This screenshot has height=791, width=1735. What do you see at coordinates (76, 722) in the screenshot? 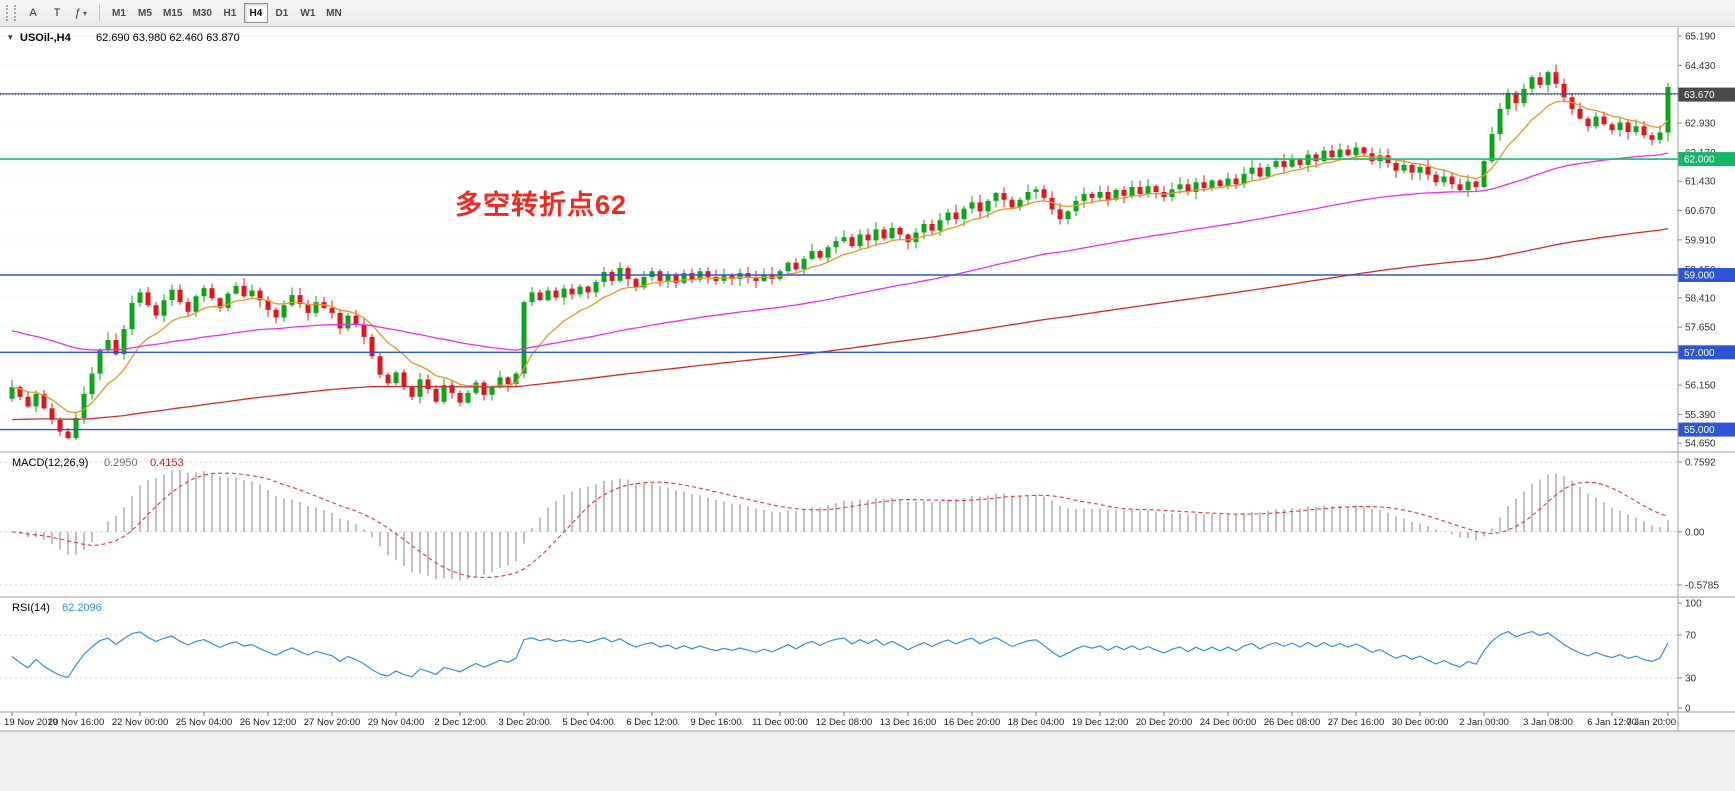
I see `time-axis-label: 20 Nov 16:00` at bounding box center [76, 722].